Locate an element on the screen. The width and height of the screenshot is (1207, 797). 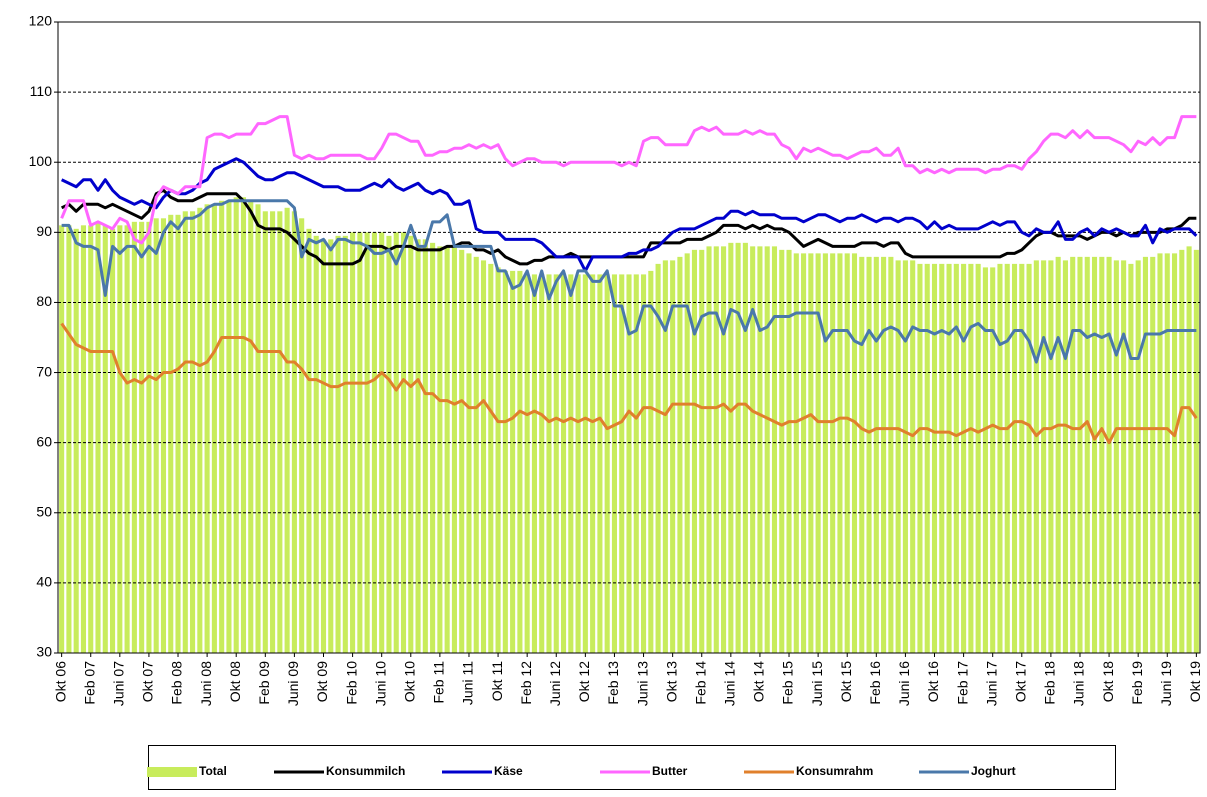
x-tick-label: Feb 08 is located at coordinates (177, 683).